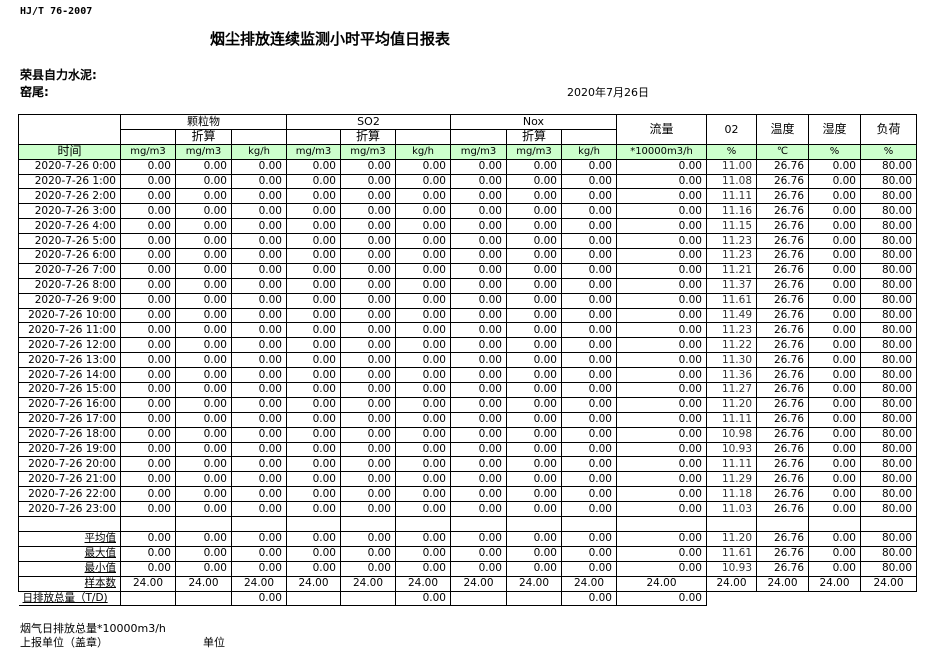 This screenshot has height=656, width=938. What do you see at coordinates (69, 464) in the screenshot?
I see `row-label: 2020-7-26 20:00` at bounding box center [69, 464].